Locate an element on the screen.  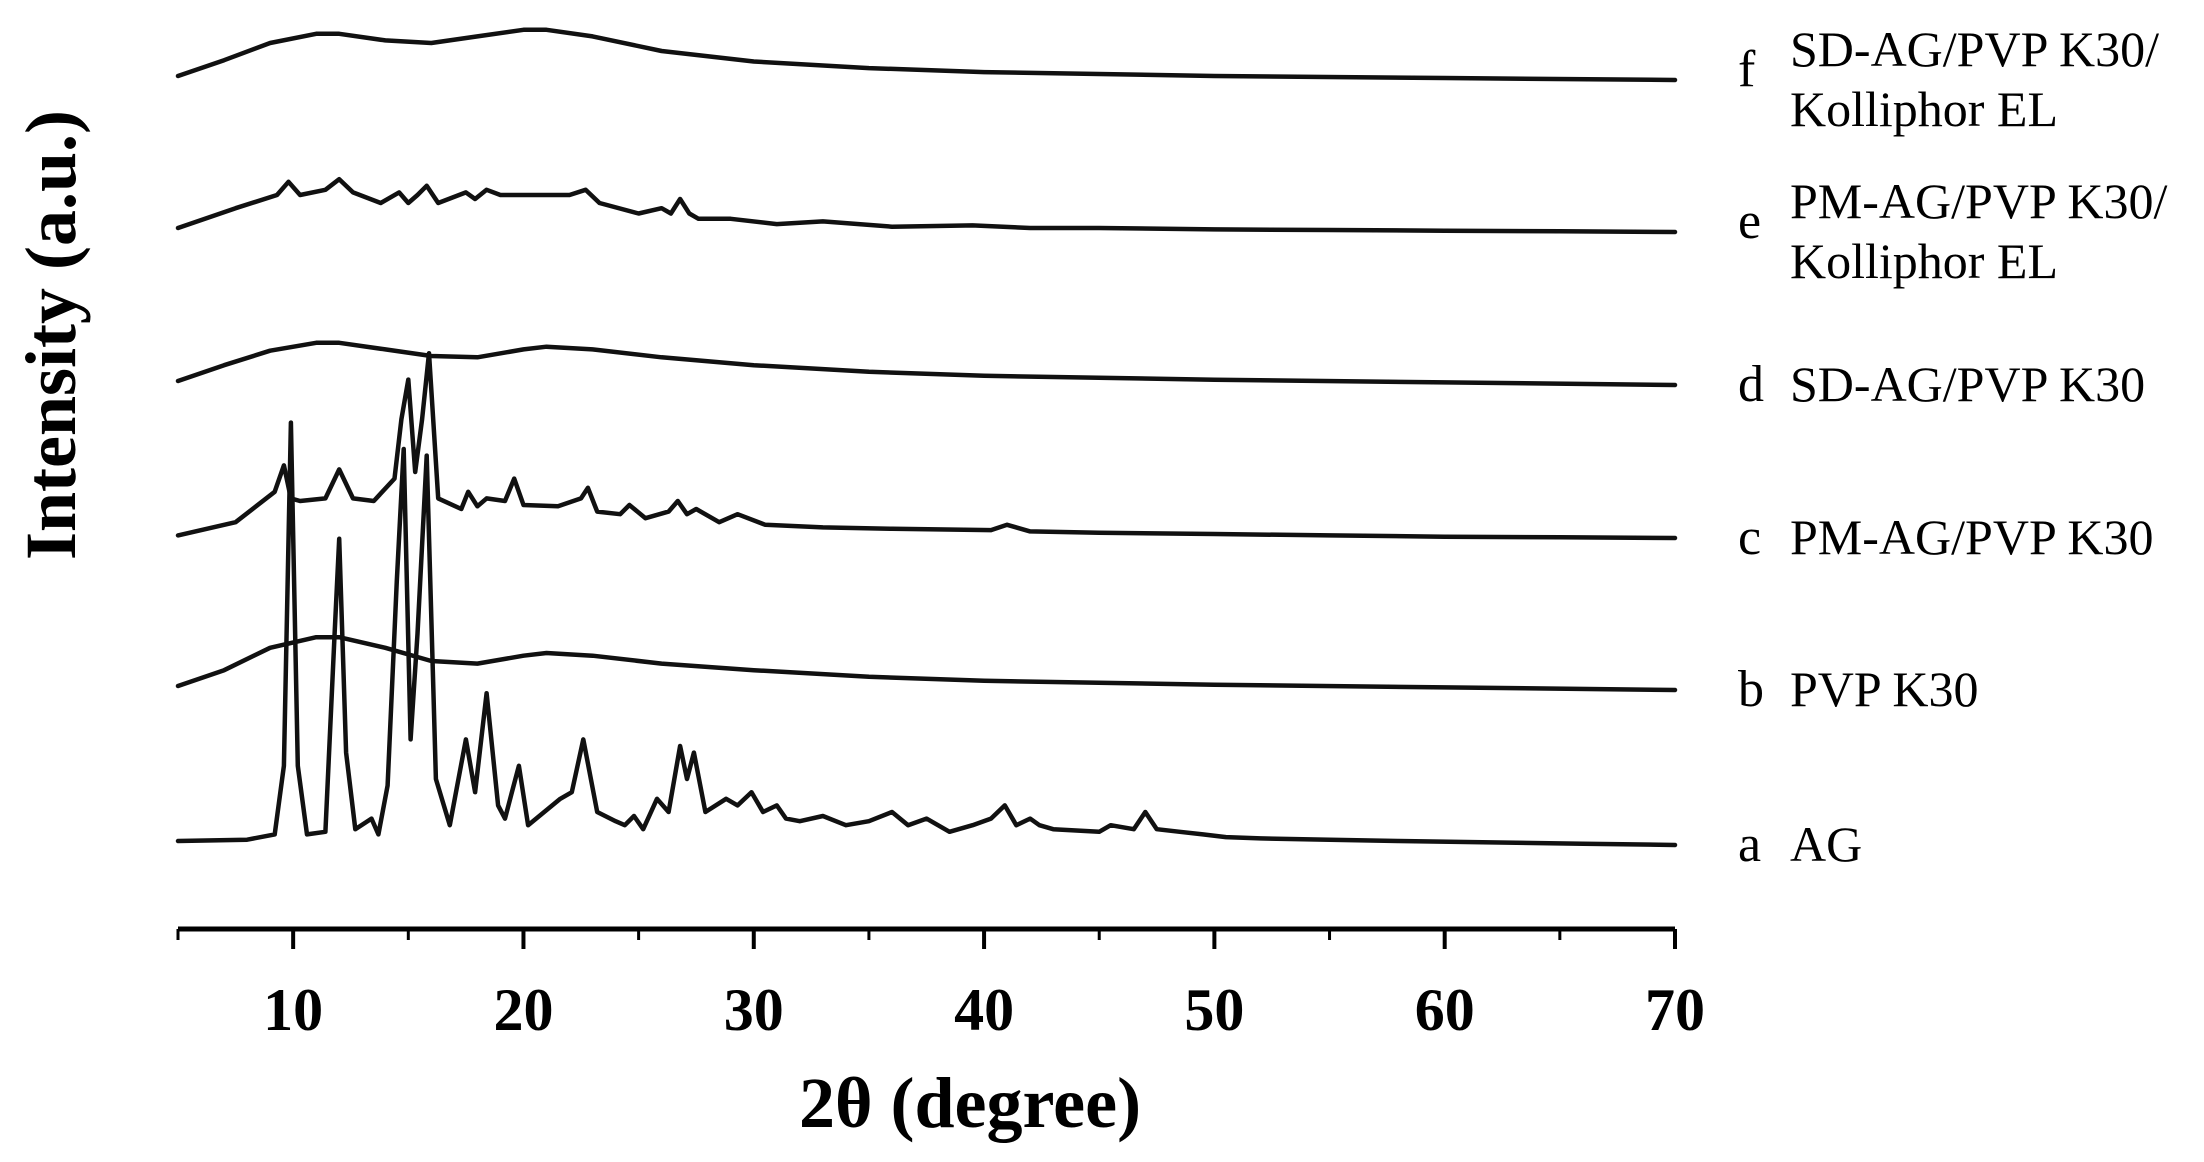
series-name-c: PM-AG/PVP K30 is located at coordinates (1972, 537).